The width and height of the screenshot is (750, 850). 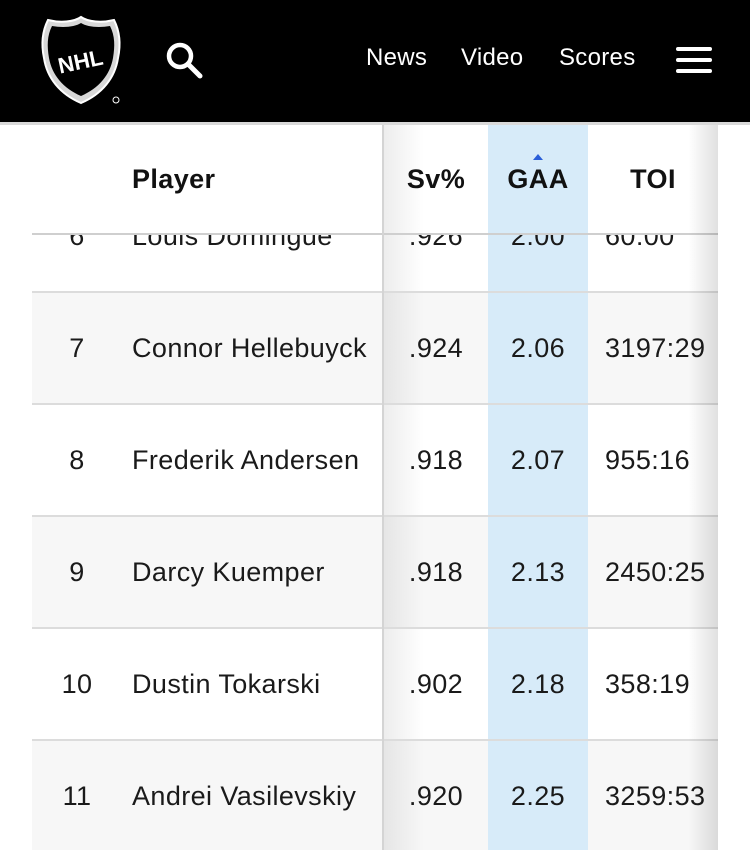 I want to click on nav-scores-link: Scores, so click(x=597, y=57).